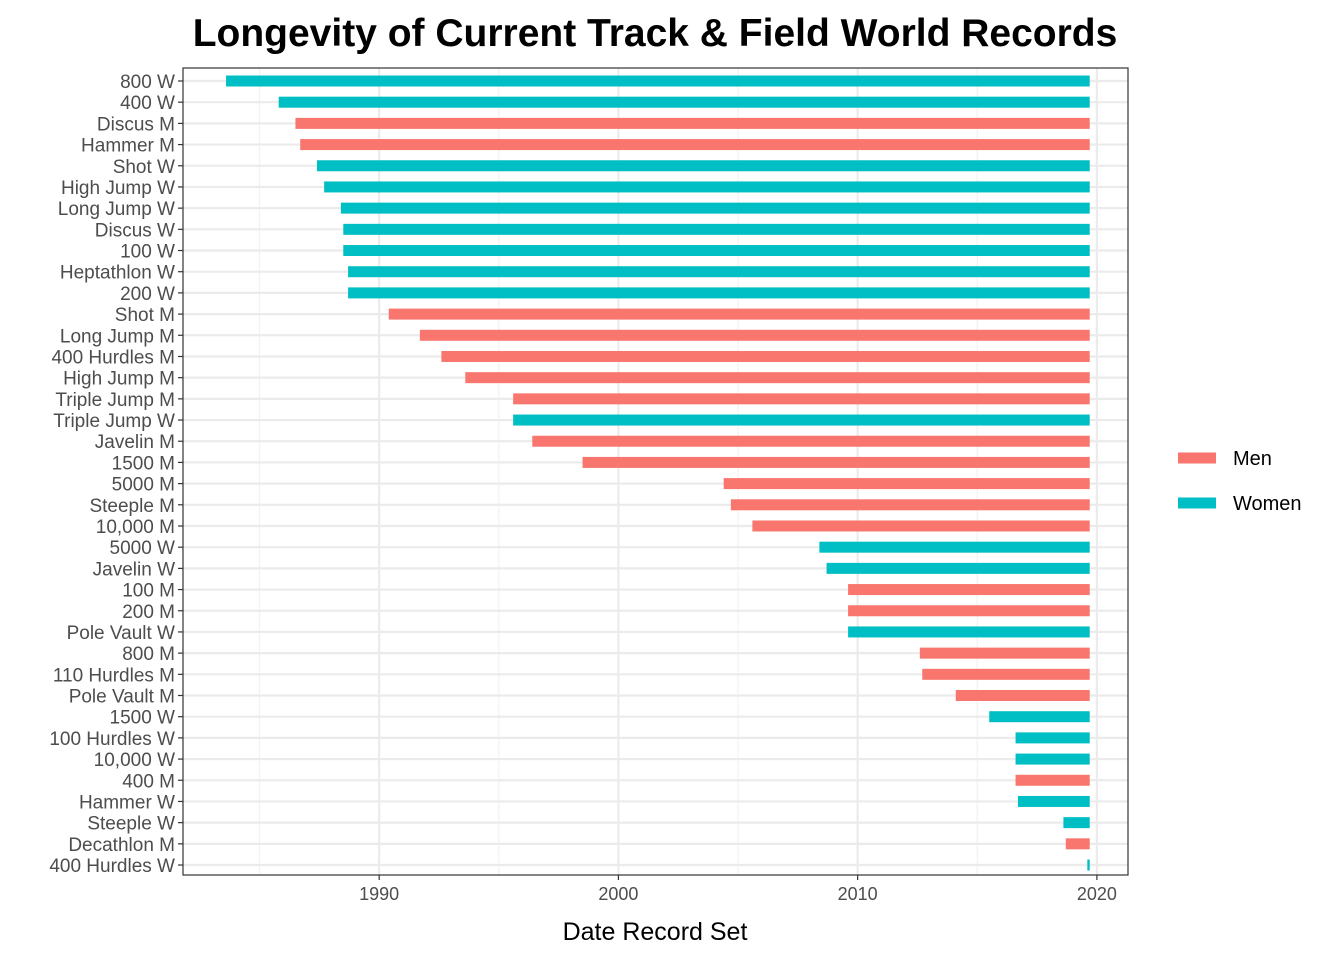  Describe the element at coordinates (148, 591) in the screenshot. I see `y-tick-label: 100 M` at that location.